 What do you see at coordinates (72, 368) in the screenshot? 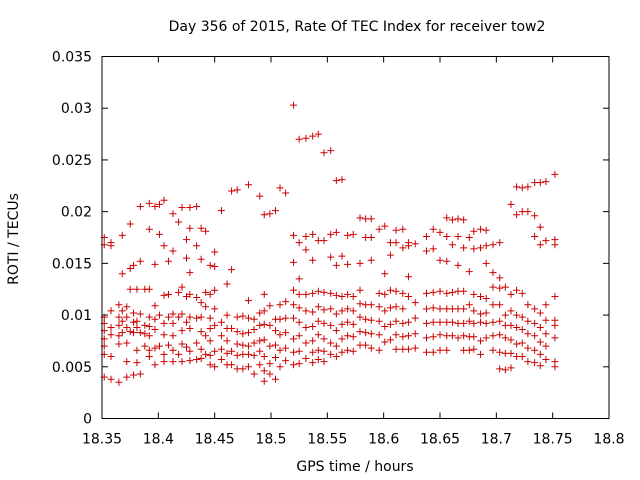
I see `y-tick-label: 0.005` at bounding box center [72, 368].